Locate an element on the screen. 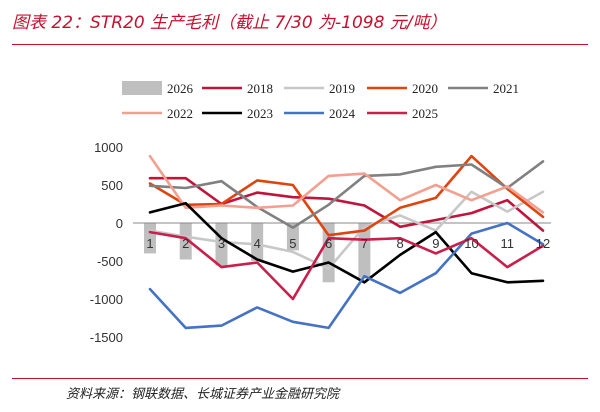 The image size is (600, 412). x-tick-label: 4 is located at coordinates (257, 243).